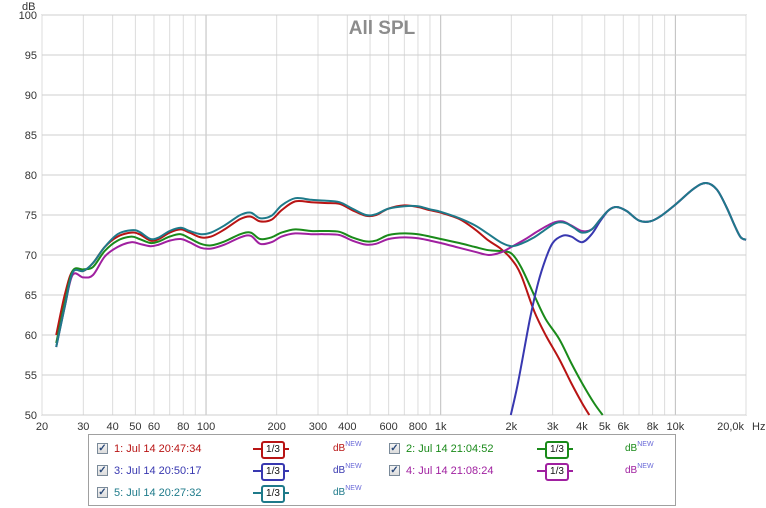  Describe the element at coordinates (675, 426) in the screenshot. I see `x-tick-label: 10k` at that location.